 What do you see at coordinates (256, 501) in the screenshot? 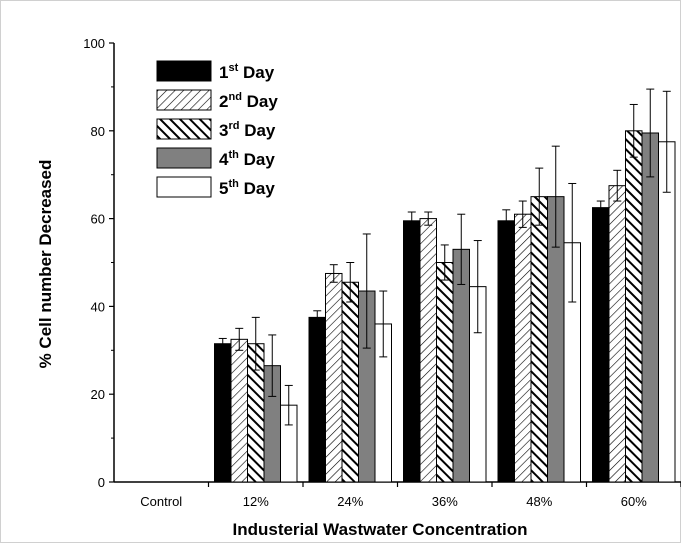
I see `x-tick-label: 12%` at bounding box center [256, 501].